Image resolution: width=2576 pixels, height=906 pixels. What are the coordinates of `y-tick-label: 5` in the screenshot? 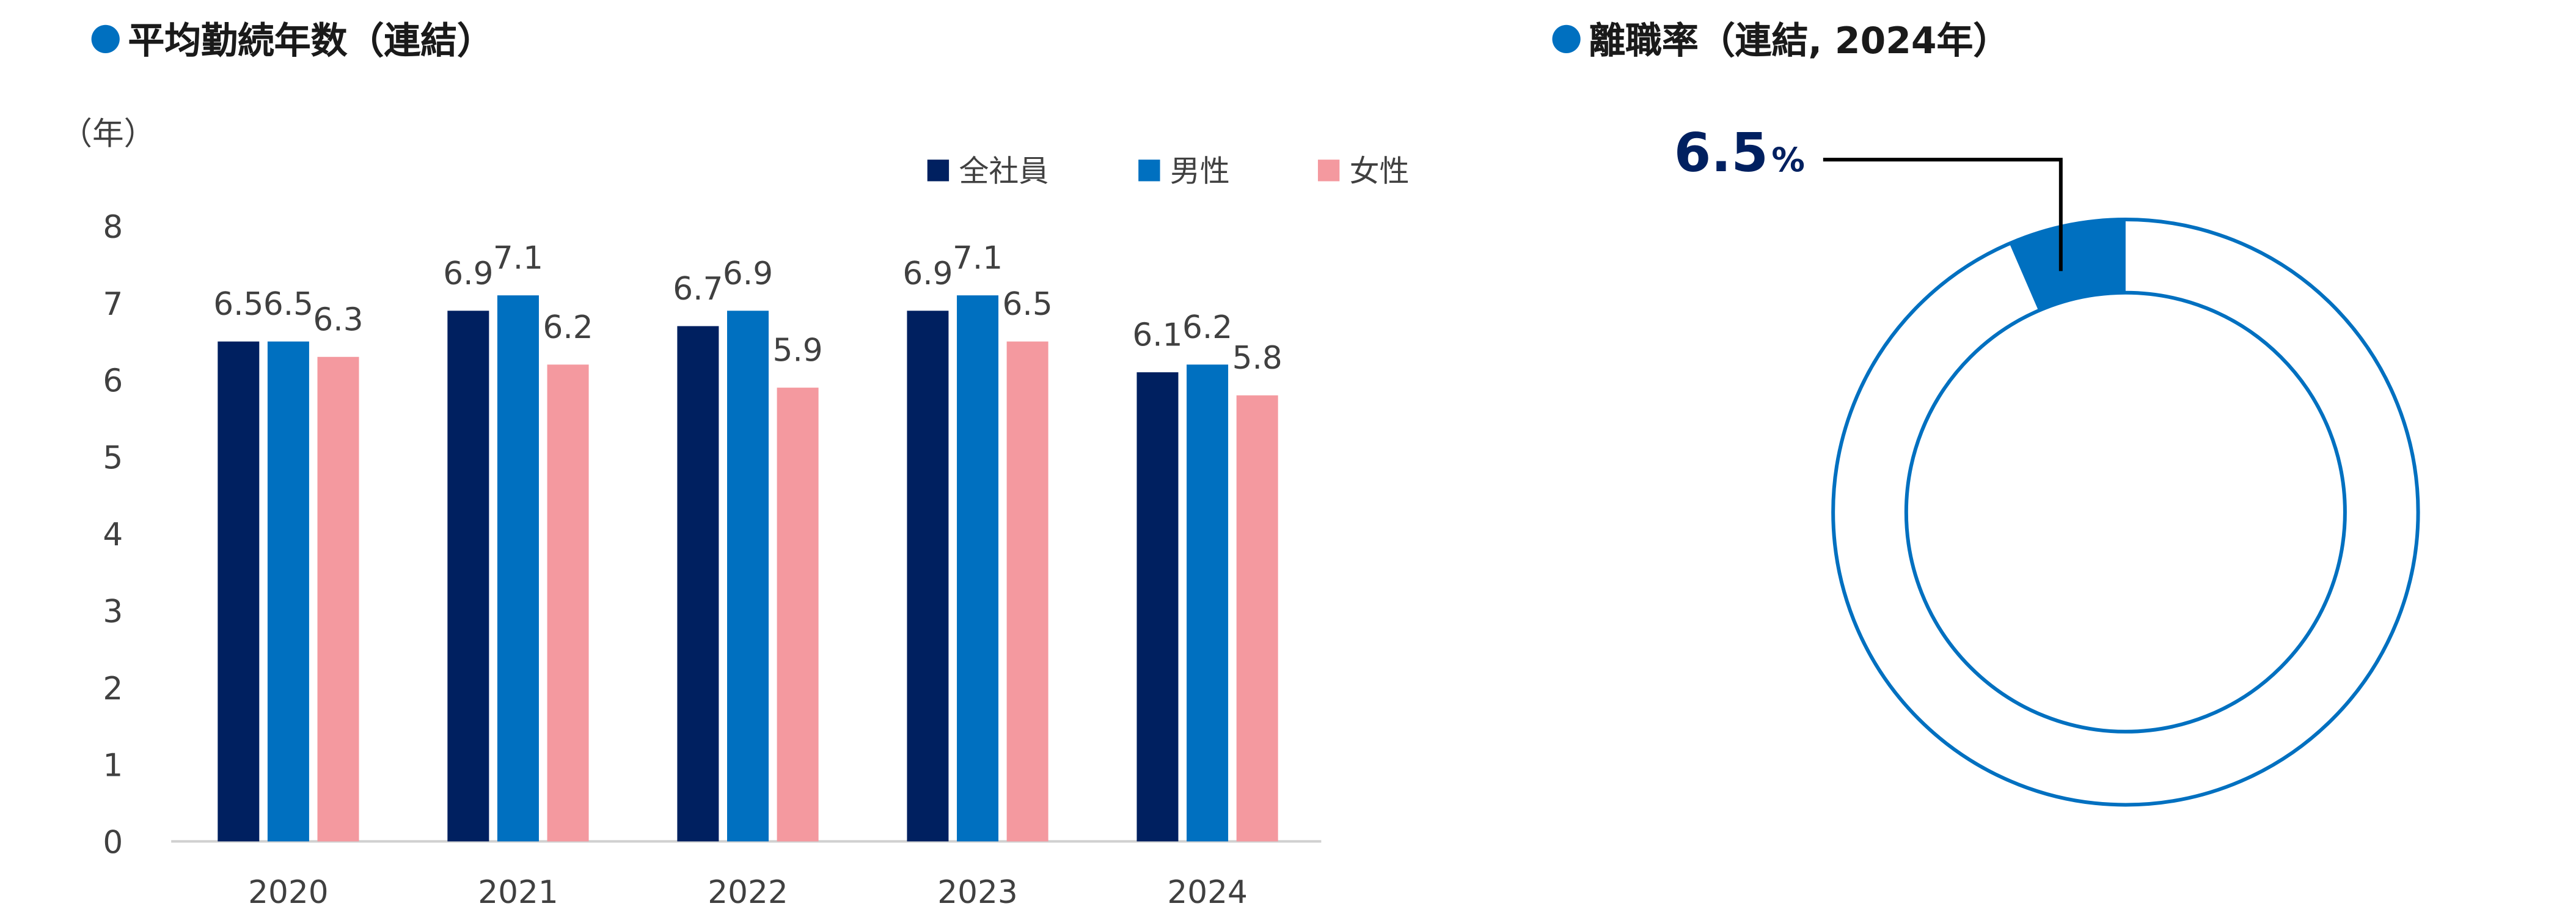 It's located at (113, 458).